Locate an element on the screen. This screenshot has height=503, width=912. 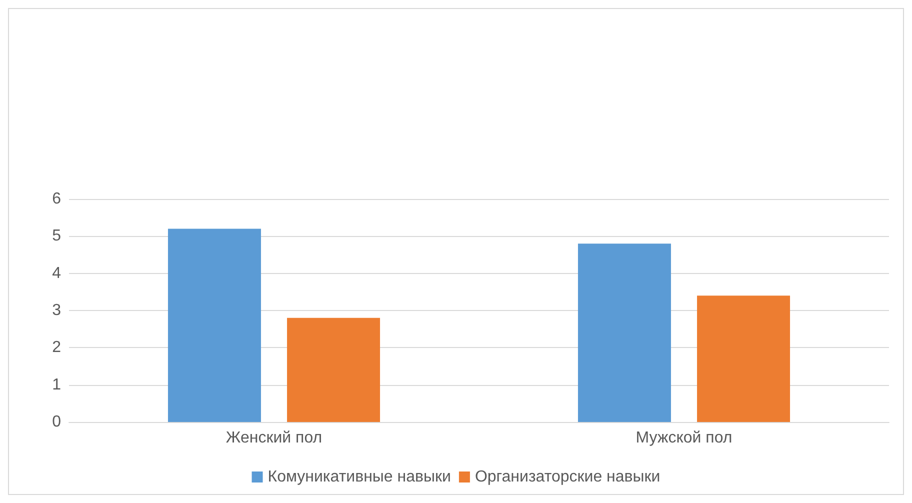
legend-label: Комуникативные навыки is located at coordinates (359, 477).